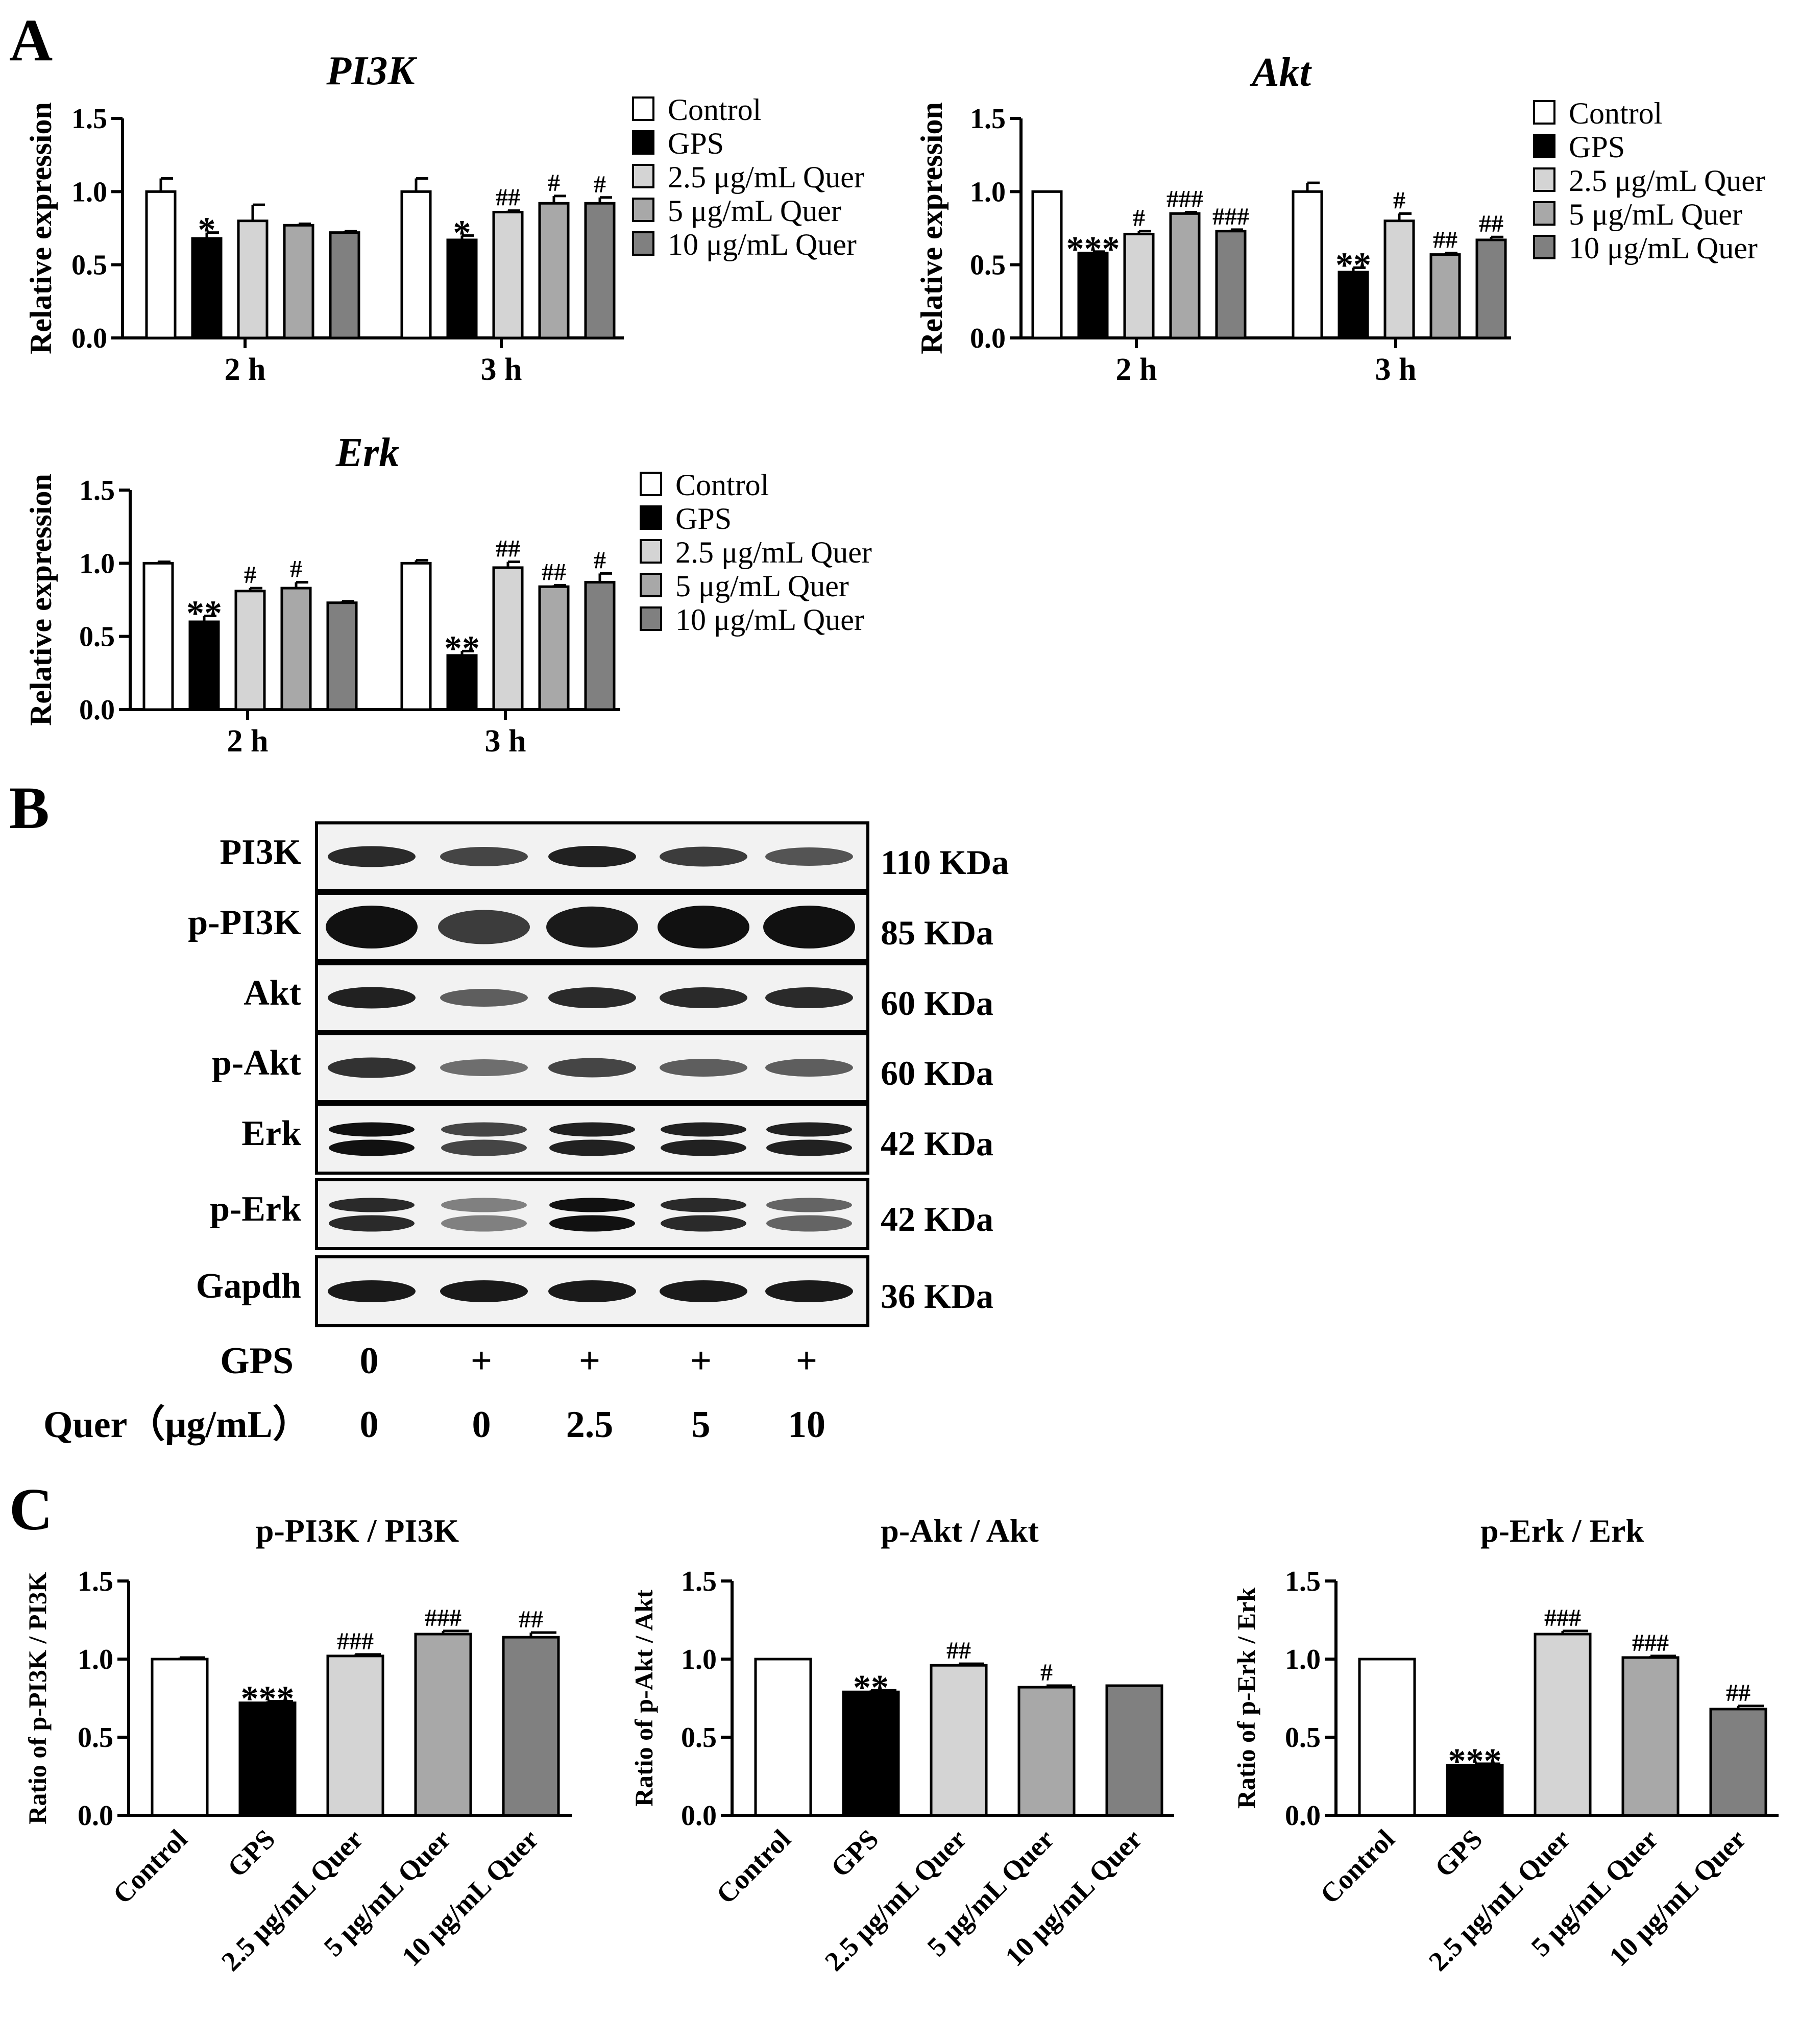  I want to click on x-category-label: Control, so click(150, 1867).